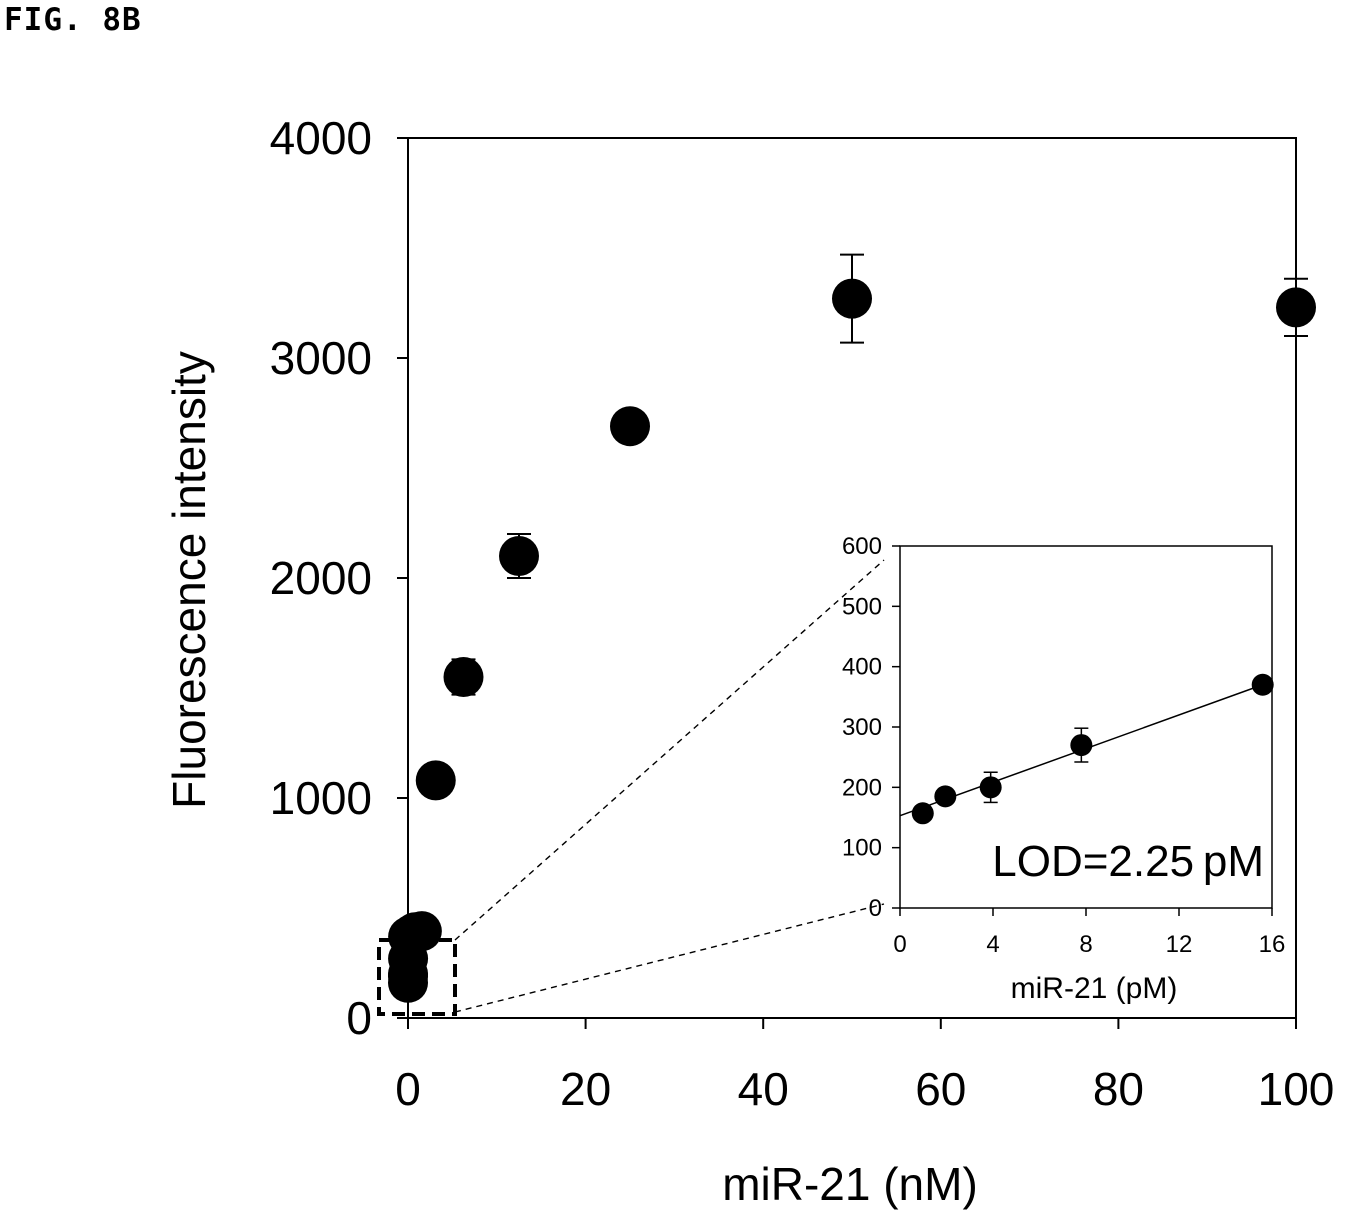 Image resolution: width=1345 pixels, height=1216 pixels. What do you see at coordinates (862, 606) in the screenshot?
I see `inset-y-tick-label: 500` at bounding box center [862, 606].